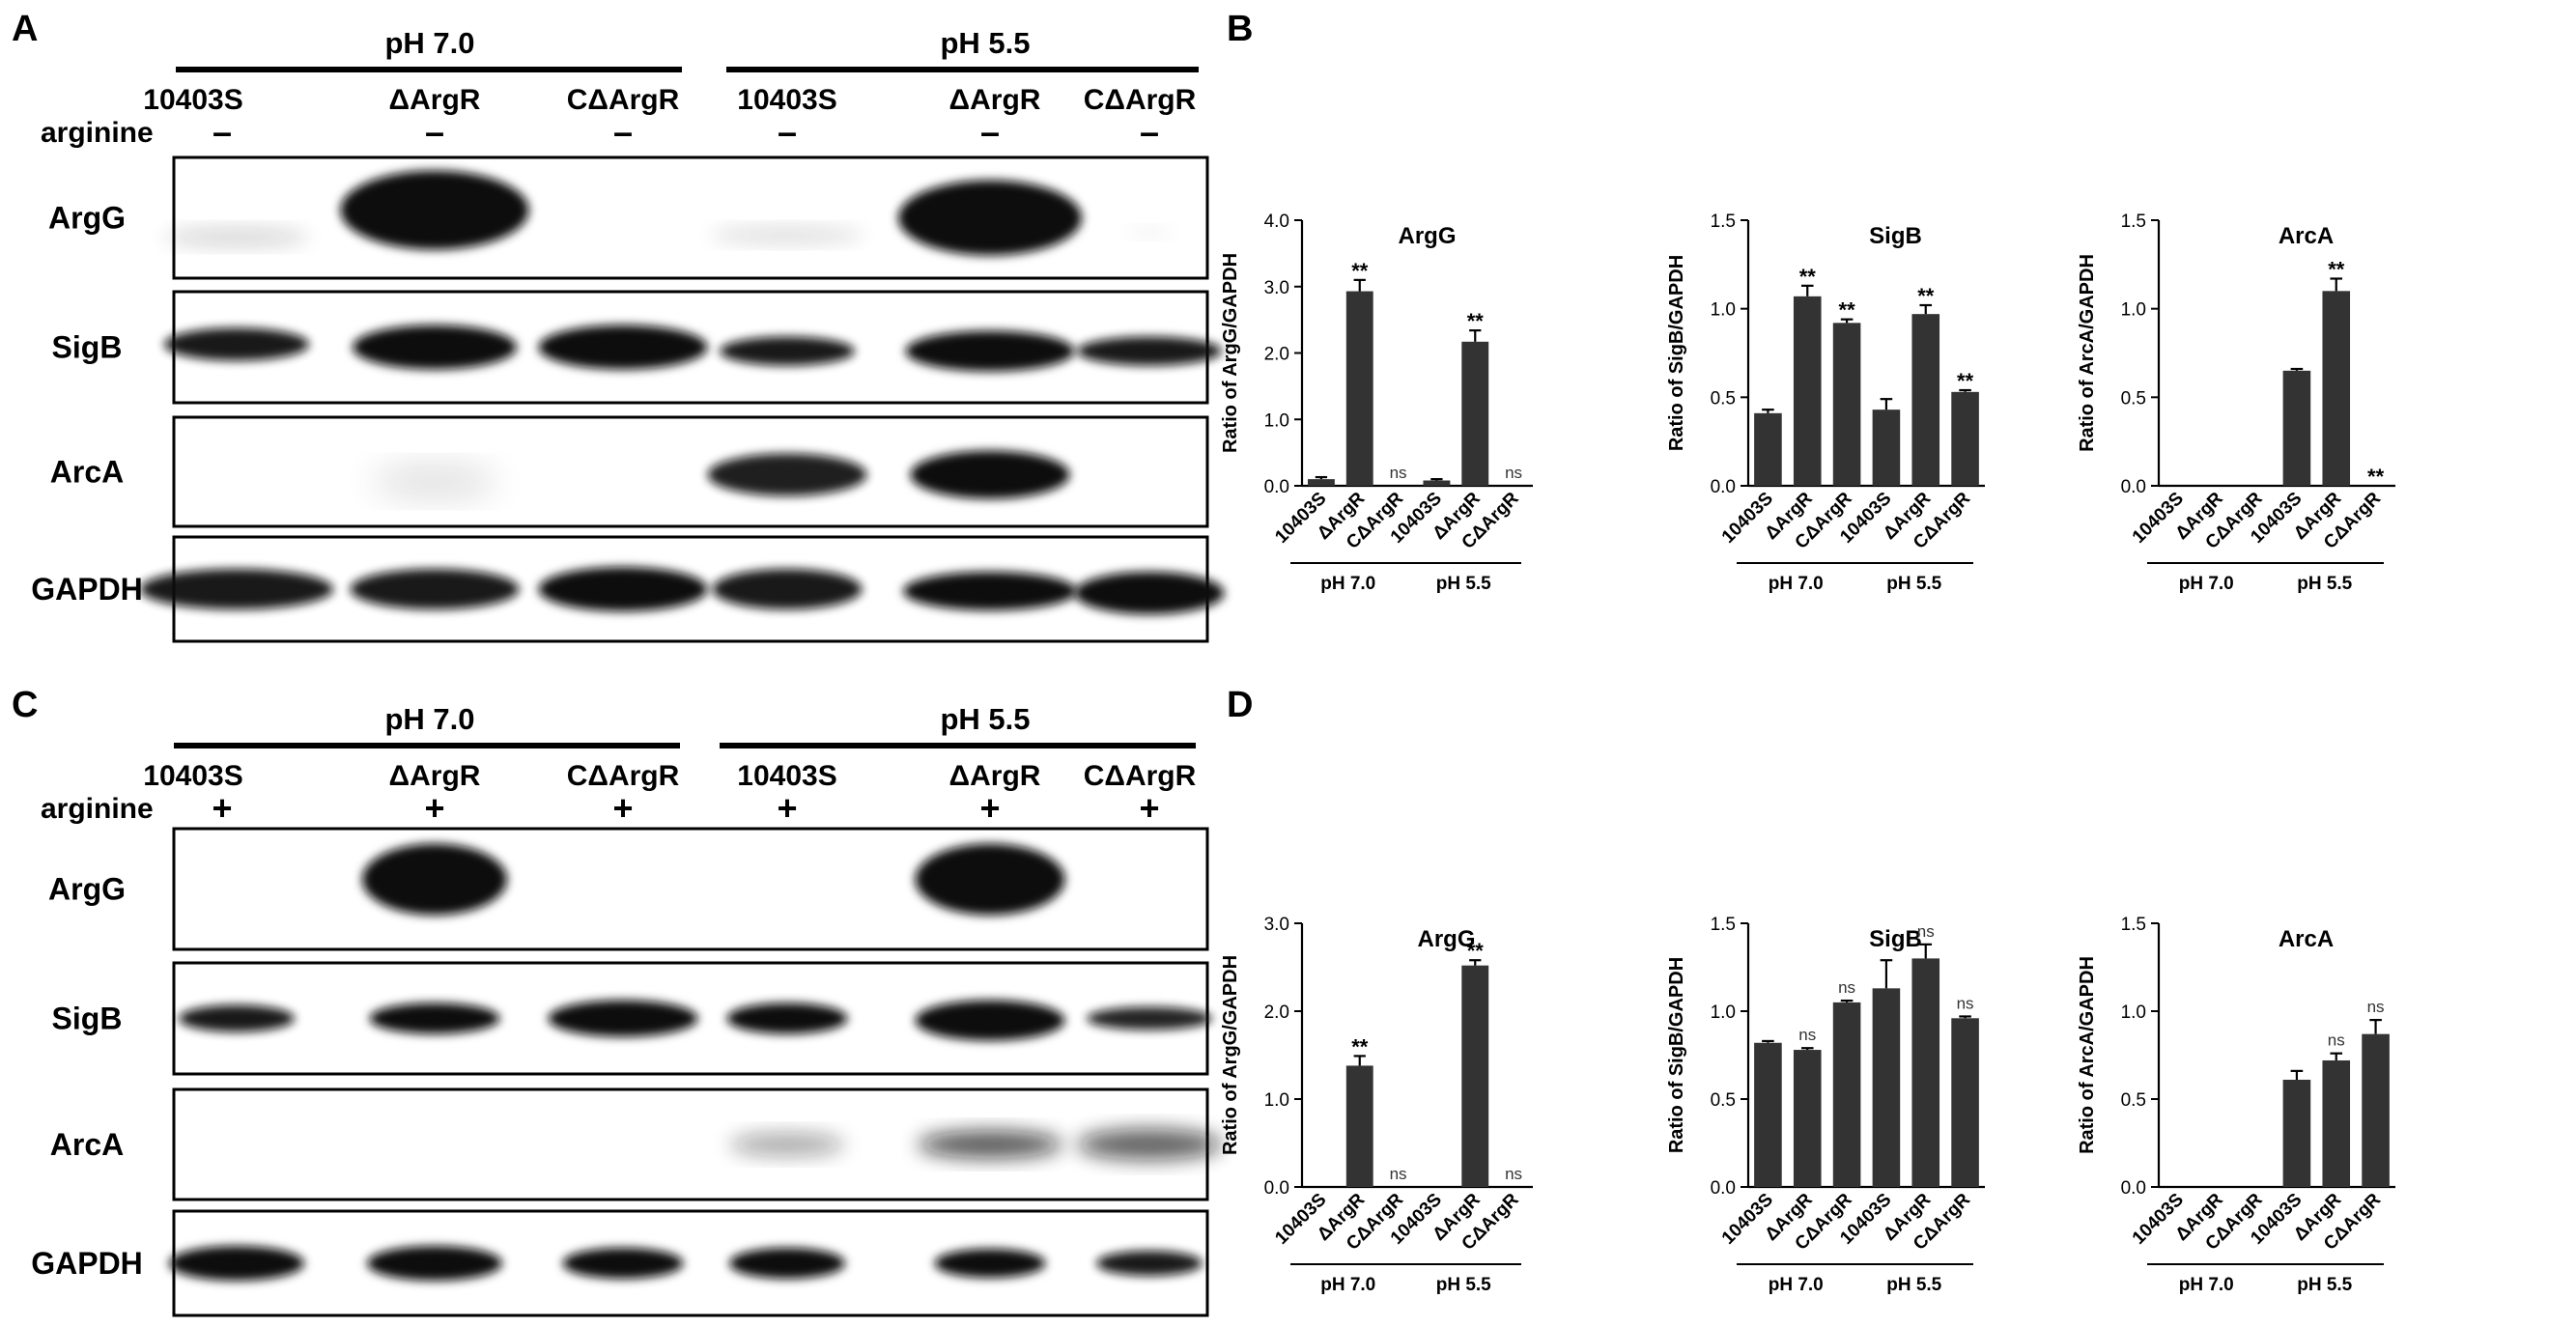 The image size is (2576, 1327). I want to click on condition-label: pH 7.0, so click(429, 43).